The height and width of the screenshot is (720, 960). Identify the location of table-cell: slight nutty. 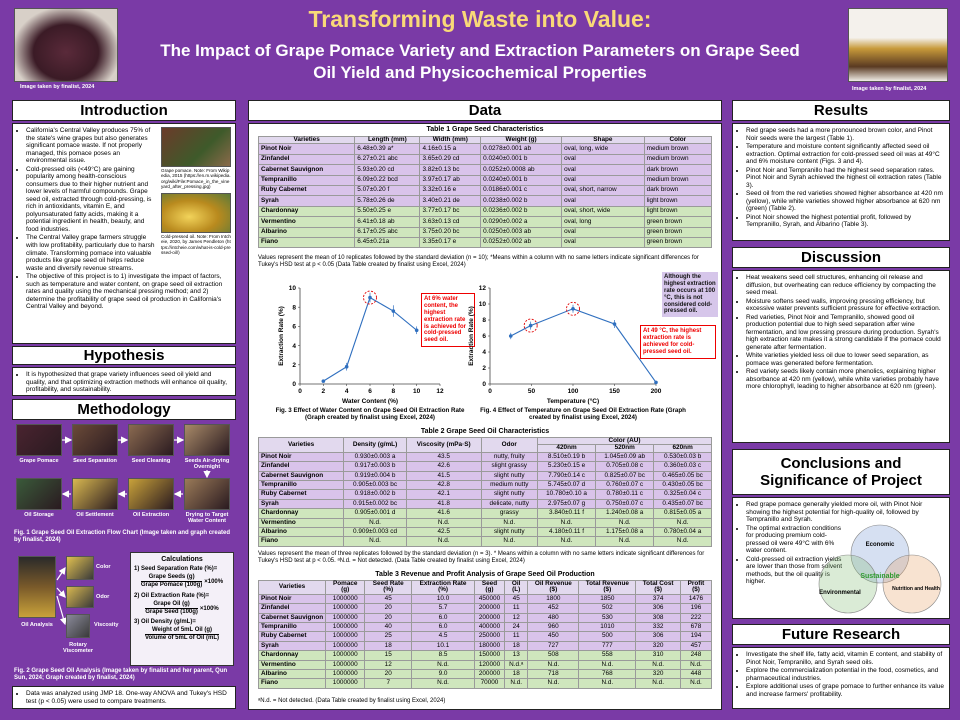
(509, 532).